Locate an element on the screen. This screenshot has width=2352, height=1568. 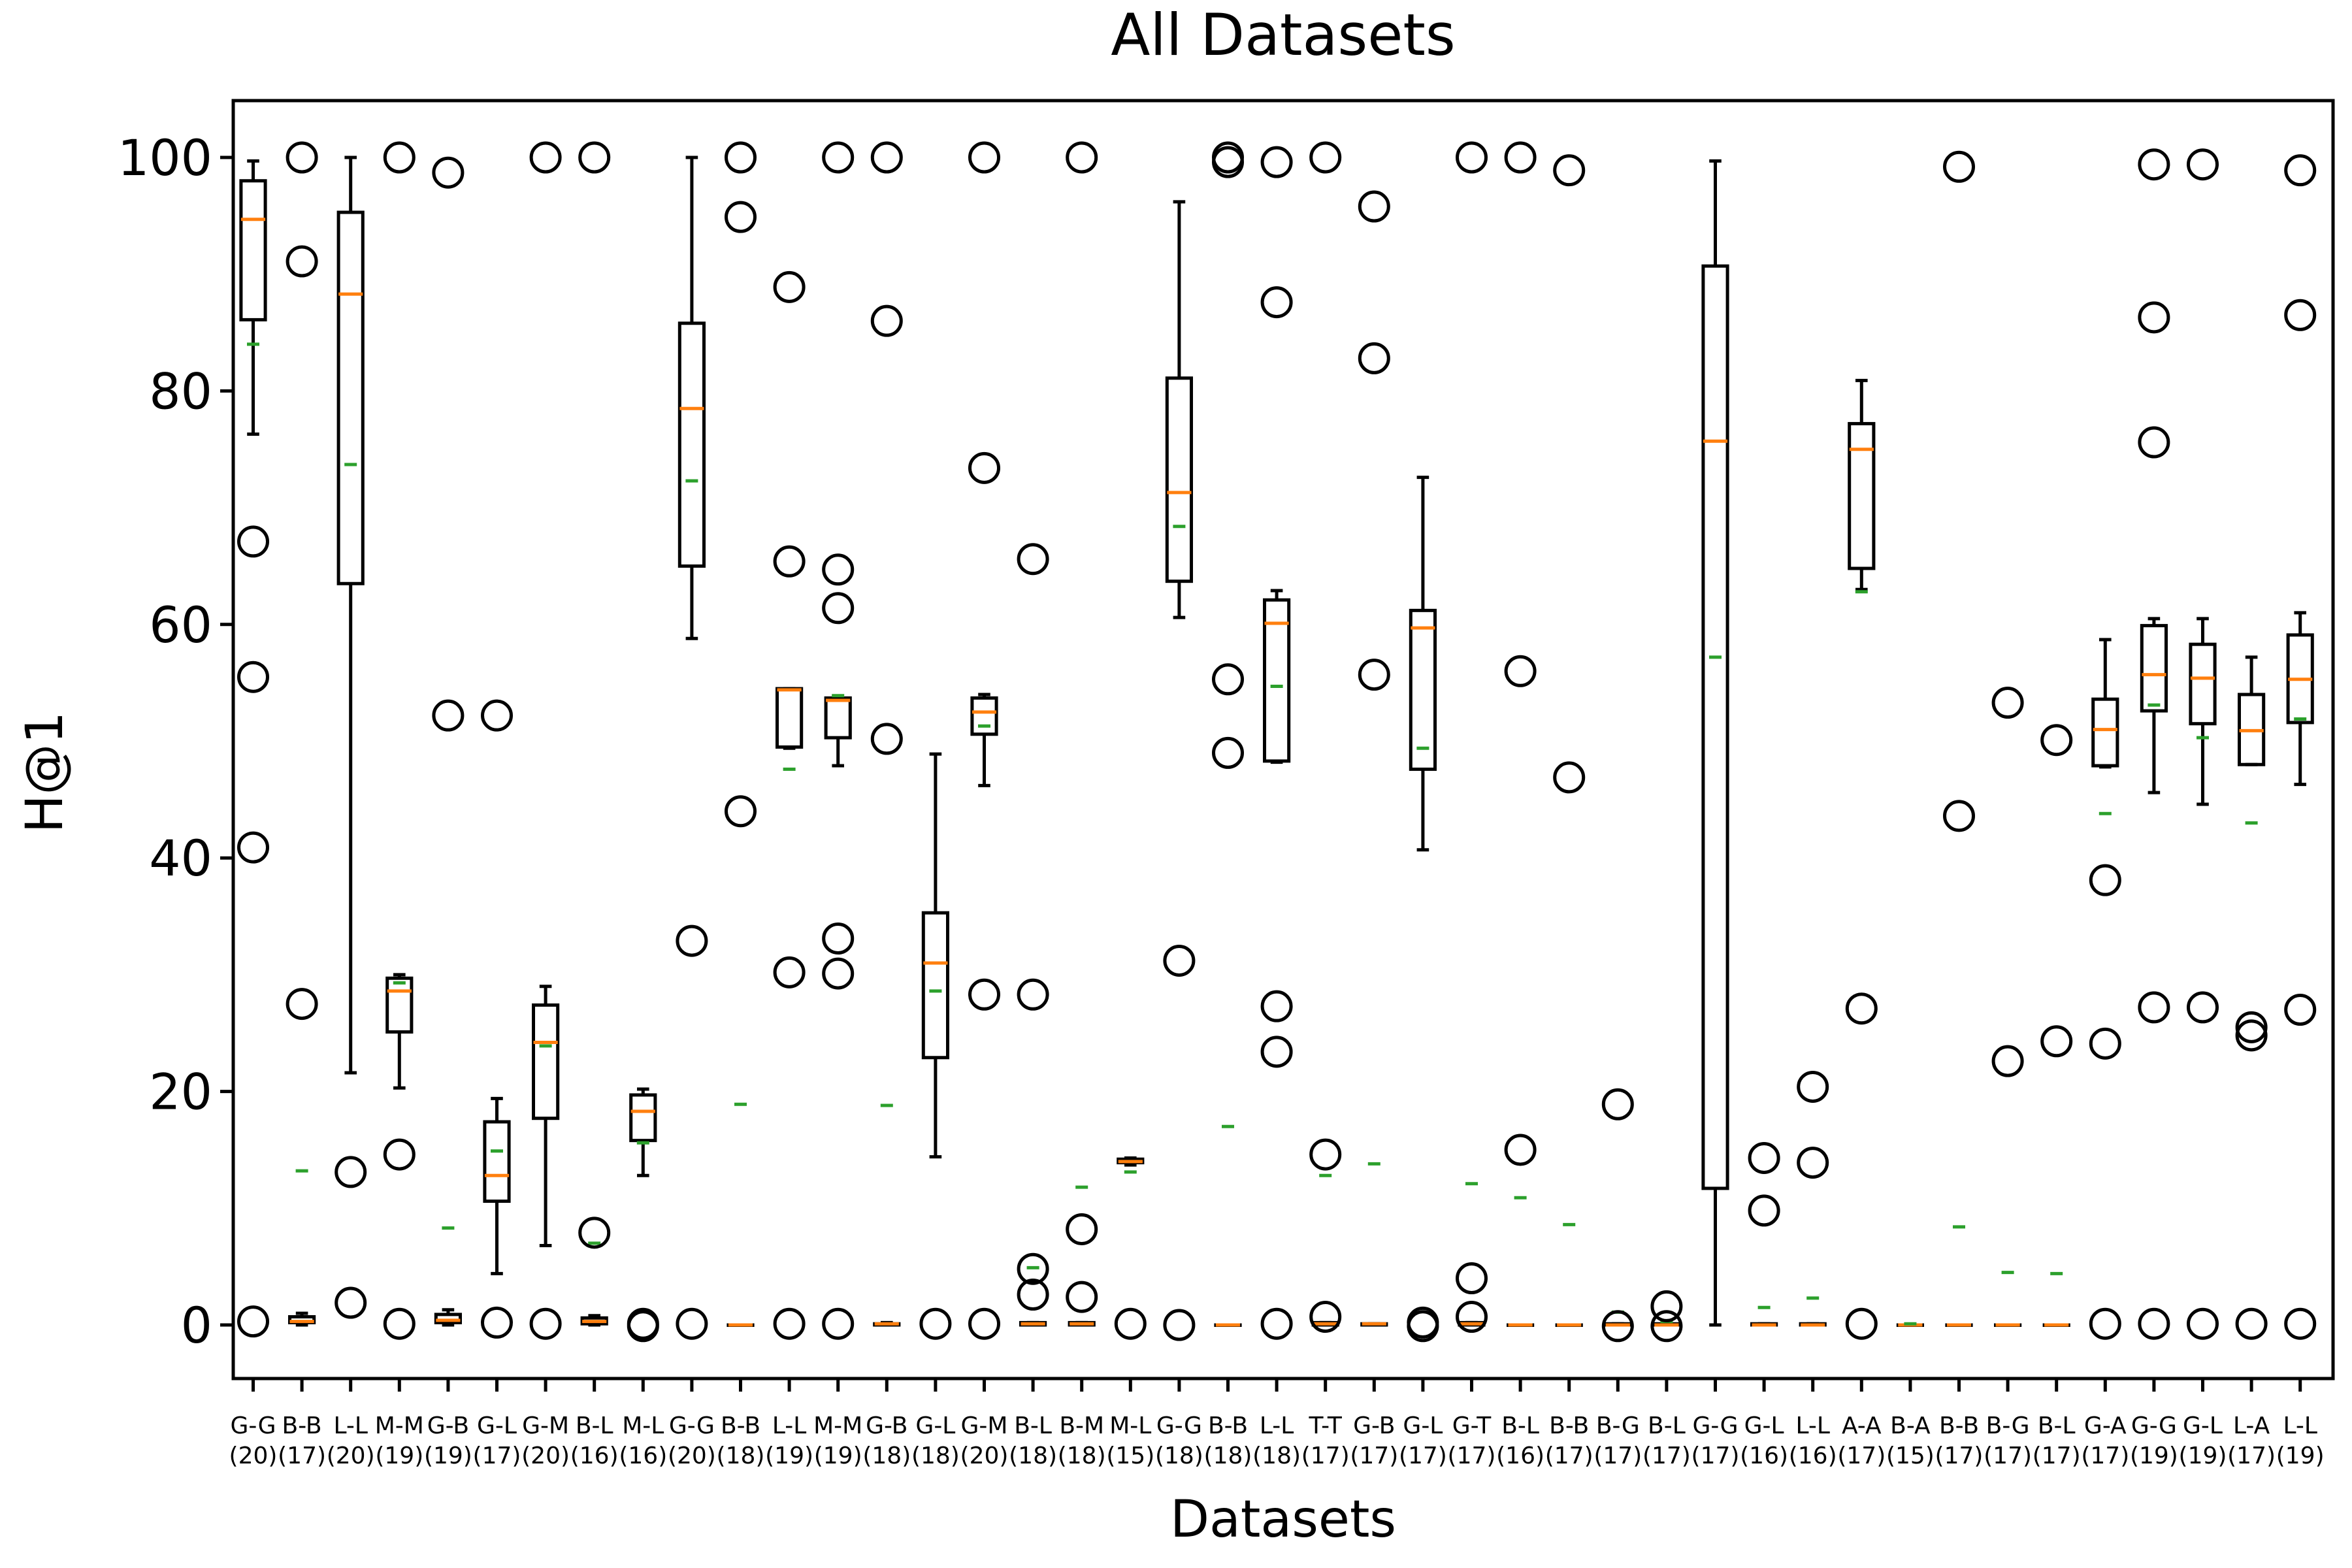
y-tick-label: 100 is located at coordinates (165, 158).